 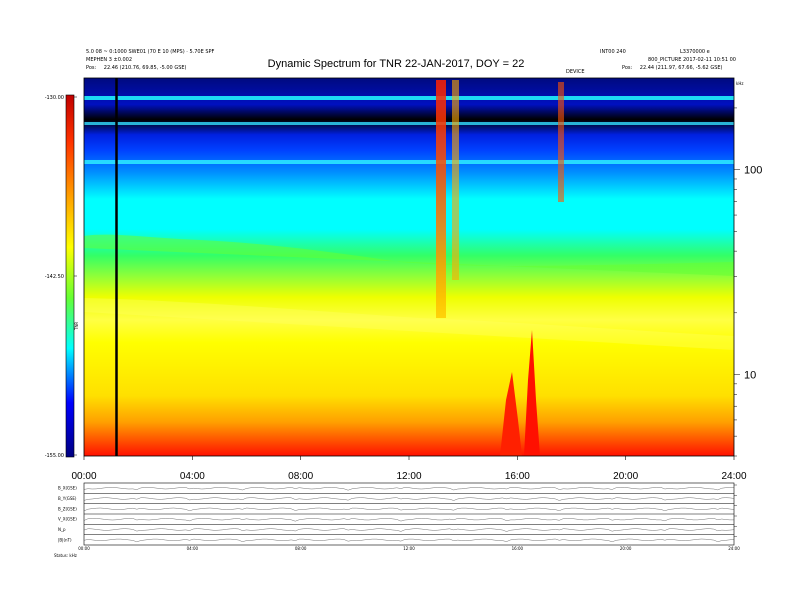 What do you see at coordinates (695, 52) in the screenshot?
I see `header-info-right-2: L3370000 e` at bounding box center [695, 52].